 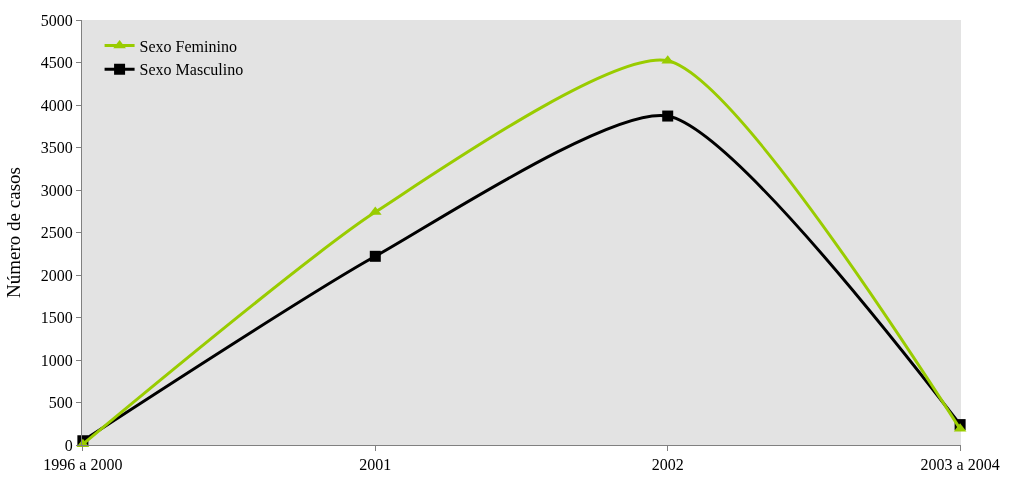 I want to click on x-tick-label: 2002, so click(x=667, y=465).